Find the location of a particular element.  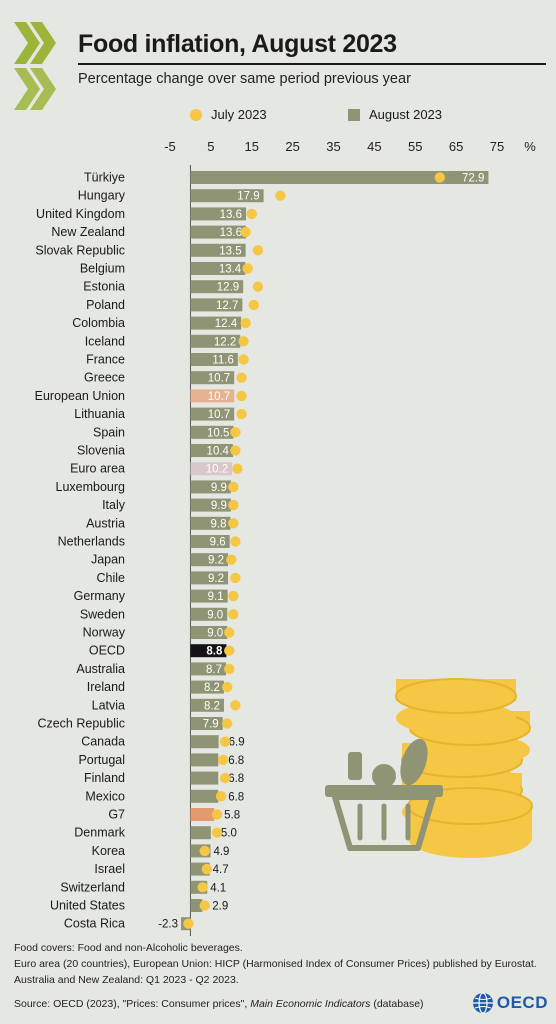

chart-row: New Zealand 13.6 is located at coordinates (151, 232).